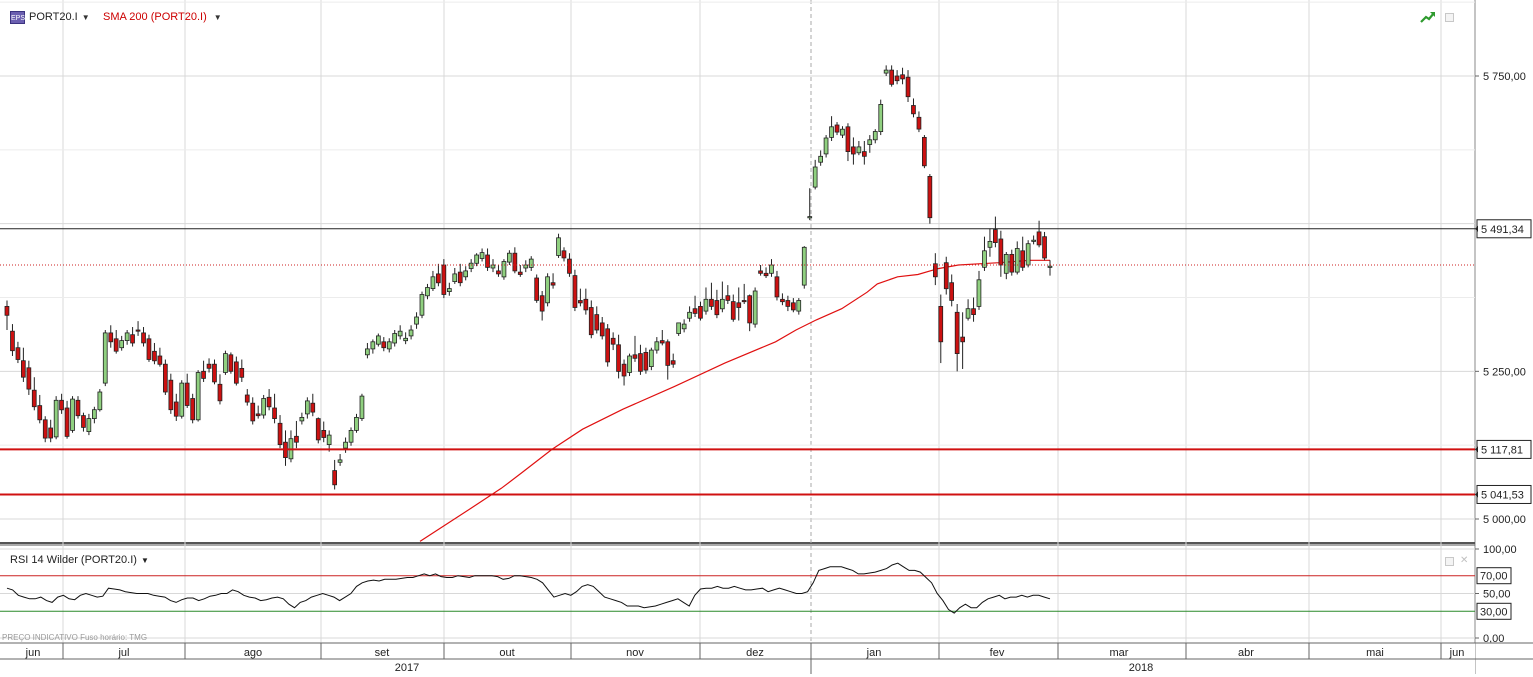 The height and width of the screenshot is (677, 1533). Describe the element at coordinates (1494, 576) in the screenshot. I see `rsi-level-box` at that location.